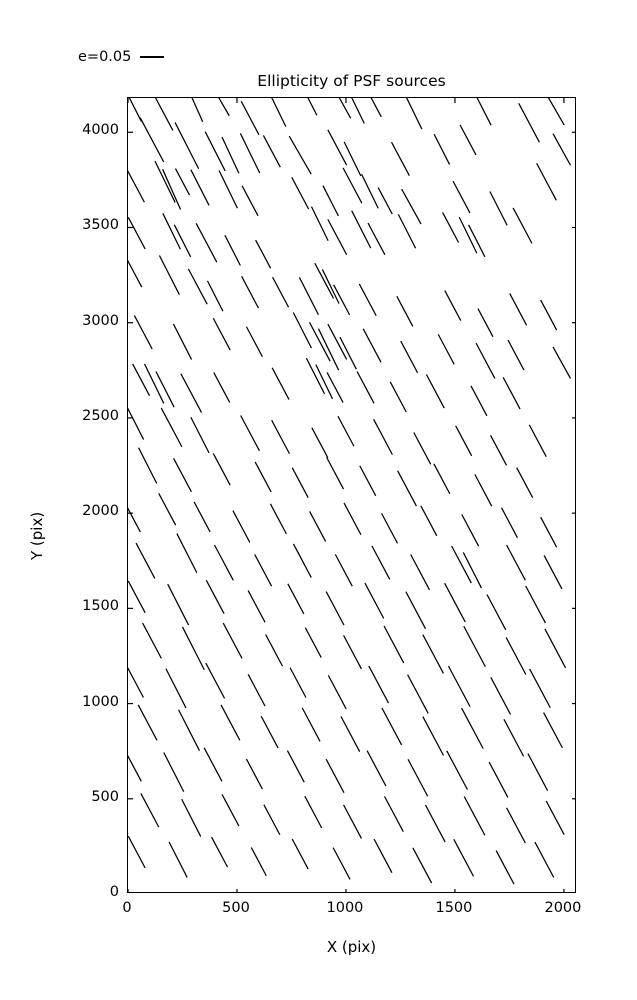 The height and width of the screenshot is (1000, 637). Describe the element at coordinates (100, 415) in the screenshot. I see `y-tick-label: 2500` at that location.